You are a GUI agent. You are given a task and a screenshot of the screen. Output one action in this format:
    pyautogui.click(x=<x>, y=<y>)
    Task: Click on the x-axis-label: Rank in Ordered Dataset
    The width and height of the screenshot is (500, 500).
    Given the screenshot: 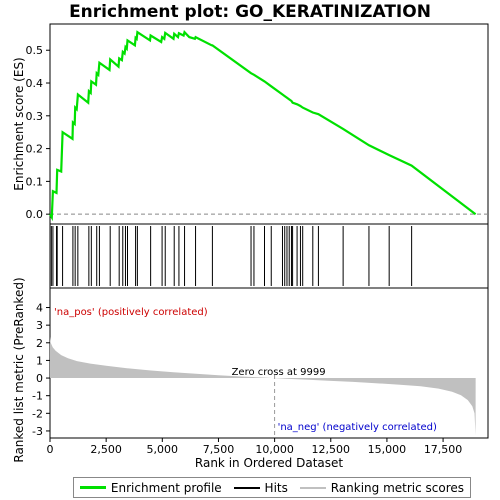 What is the action you would take?
    pyautogui.click(x=269, y=463)
    